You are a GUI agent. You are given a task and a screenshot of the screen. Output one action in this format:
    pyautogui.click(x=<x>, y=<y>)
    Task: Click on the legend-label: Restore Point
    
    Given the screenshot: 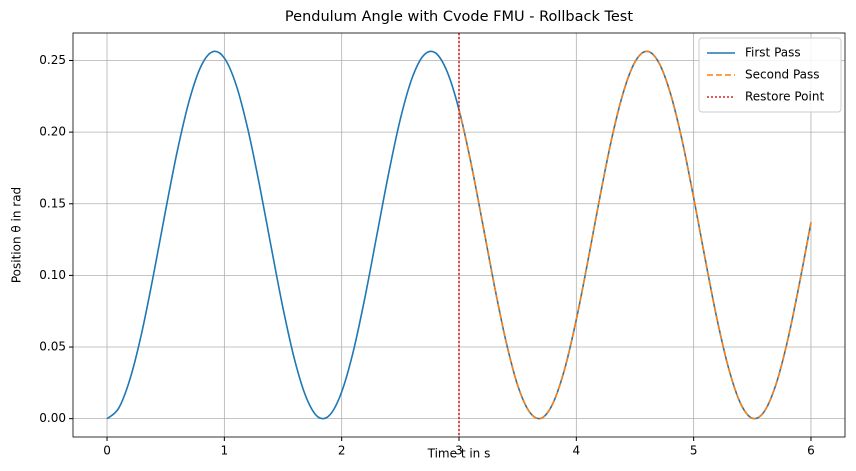 What is the action you would take?
    pyautogui.click(x=784, y=97)
    